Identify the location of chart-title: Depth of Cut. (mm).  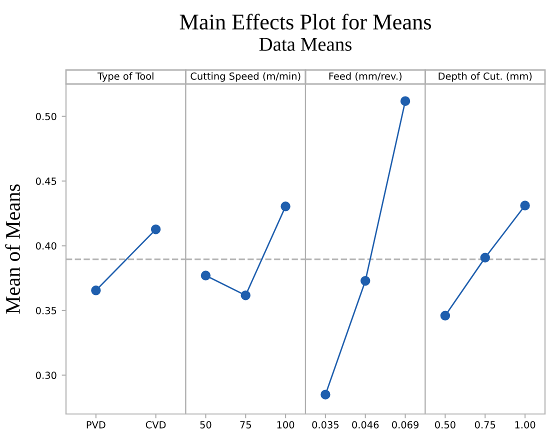
(485, 77).